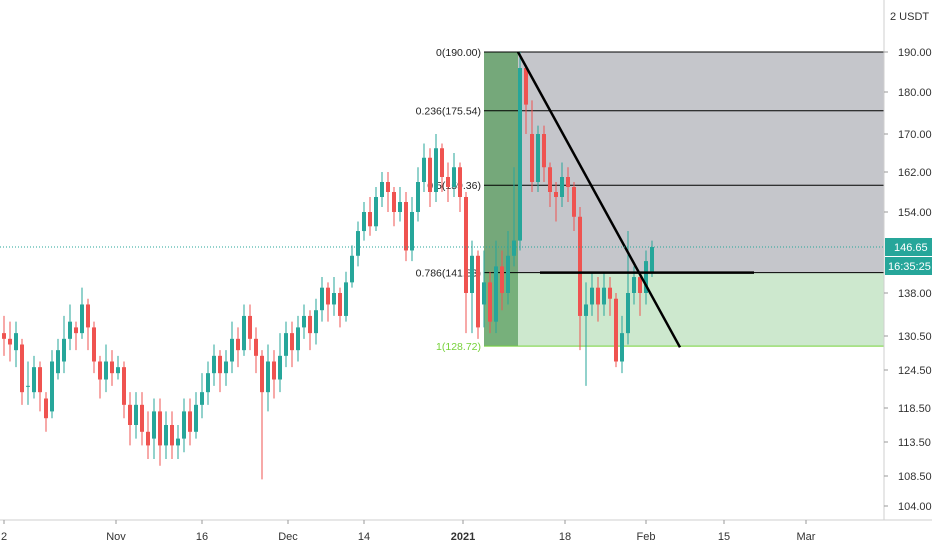 This screenshot has height=550, width=932. What do you see at coordinates (458, 347) in the screenshot?
I see `fib-level-label: 1(128.72)` at bounding box center [458, 347].